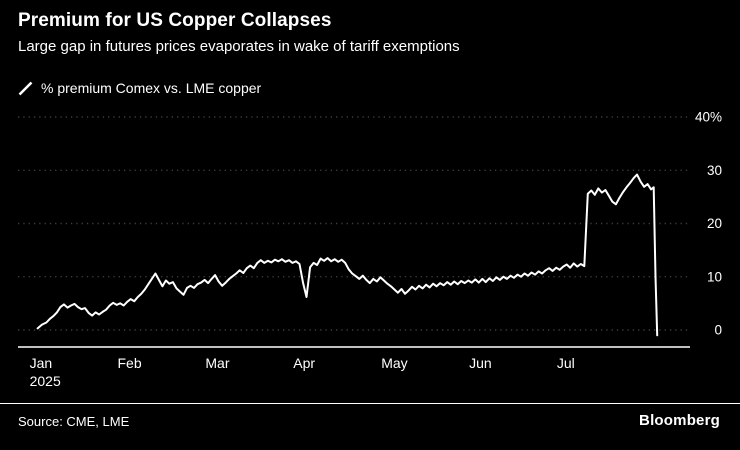 The height and width of the screenshot is (450, 740). What do you see at coordinates (74, 421) in the screenshot?
I see `source-note: Source: CME, LME` at bounding box center [74, 421].